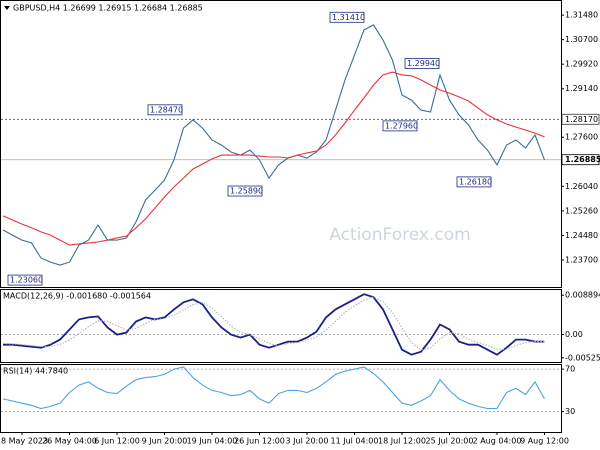 The image size is (600, 450). What do you see at coordinates (450, 441) in the screenshot?
I see `x-tick-label: 25 Jul 20:00` at bounding box center [450, 441].